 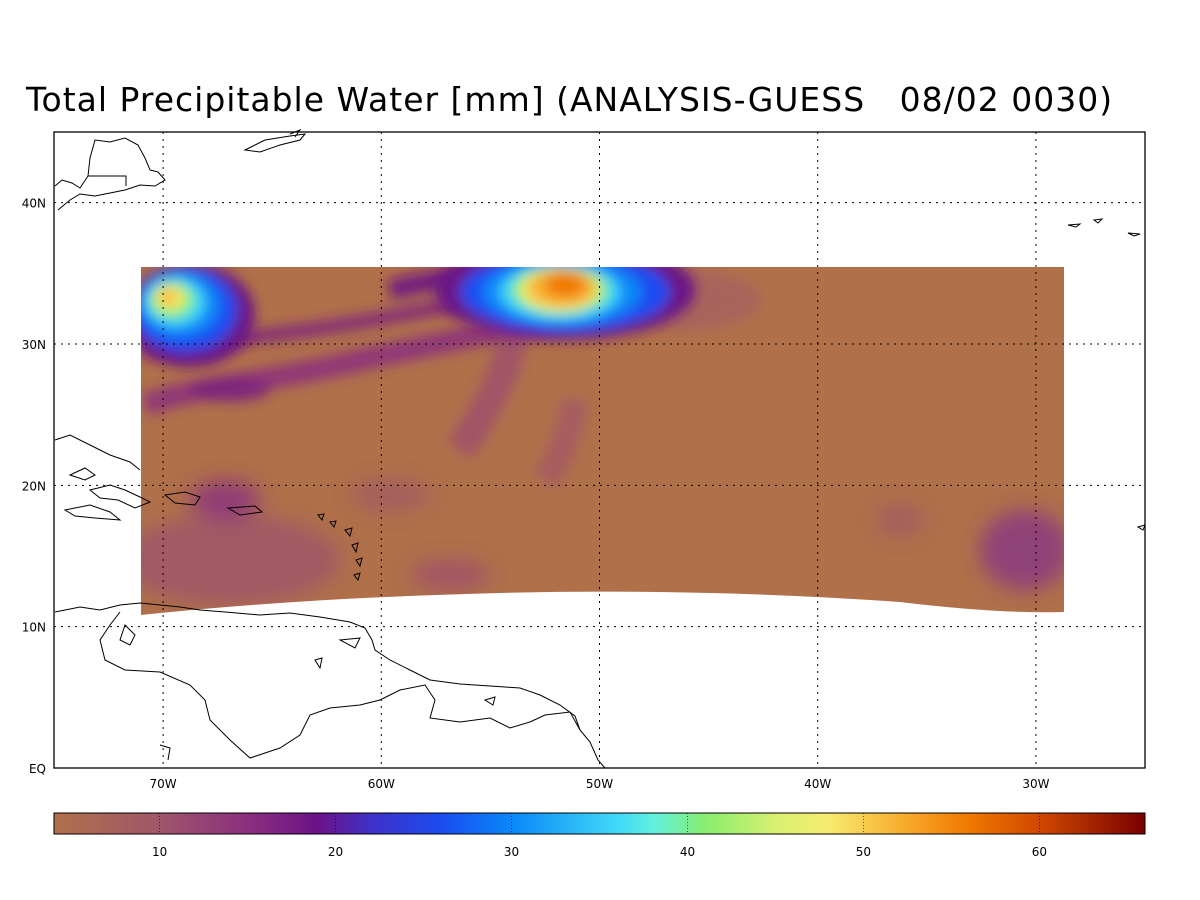 I want to click on lat-label: 40N, so click(x=34, y=204).